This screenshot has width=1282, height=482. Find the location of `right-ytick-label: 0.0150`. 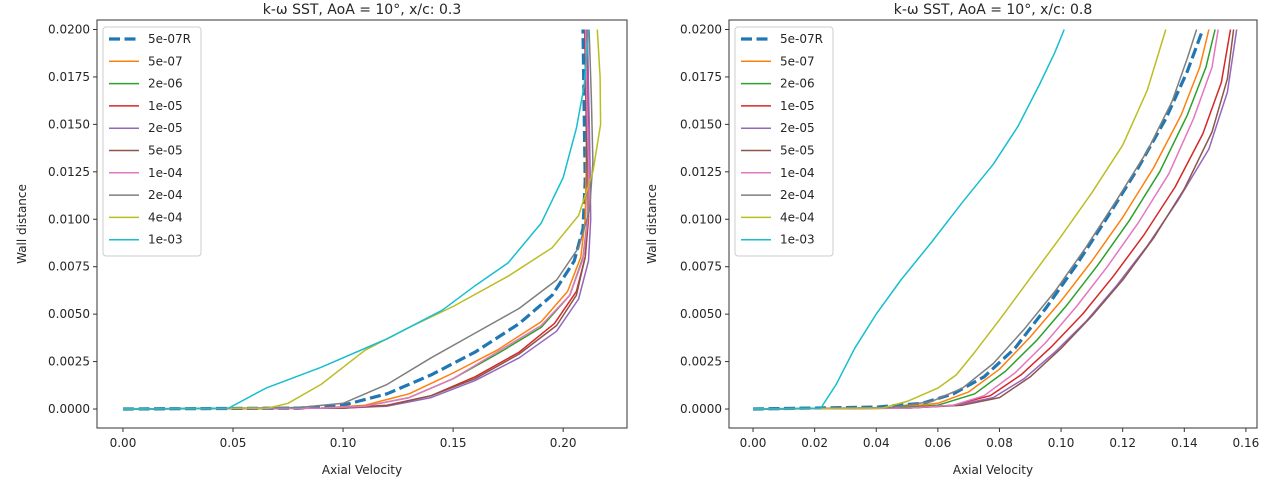

right-ytick-label: 0.0150 is located at coordinates (701, 124).